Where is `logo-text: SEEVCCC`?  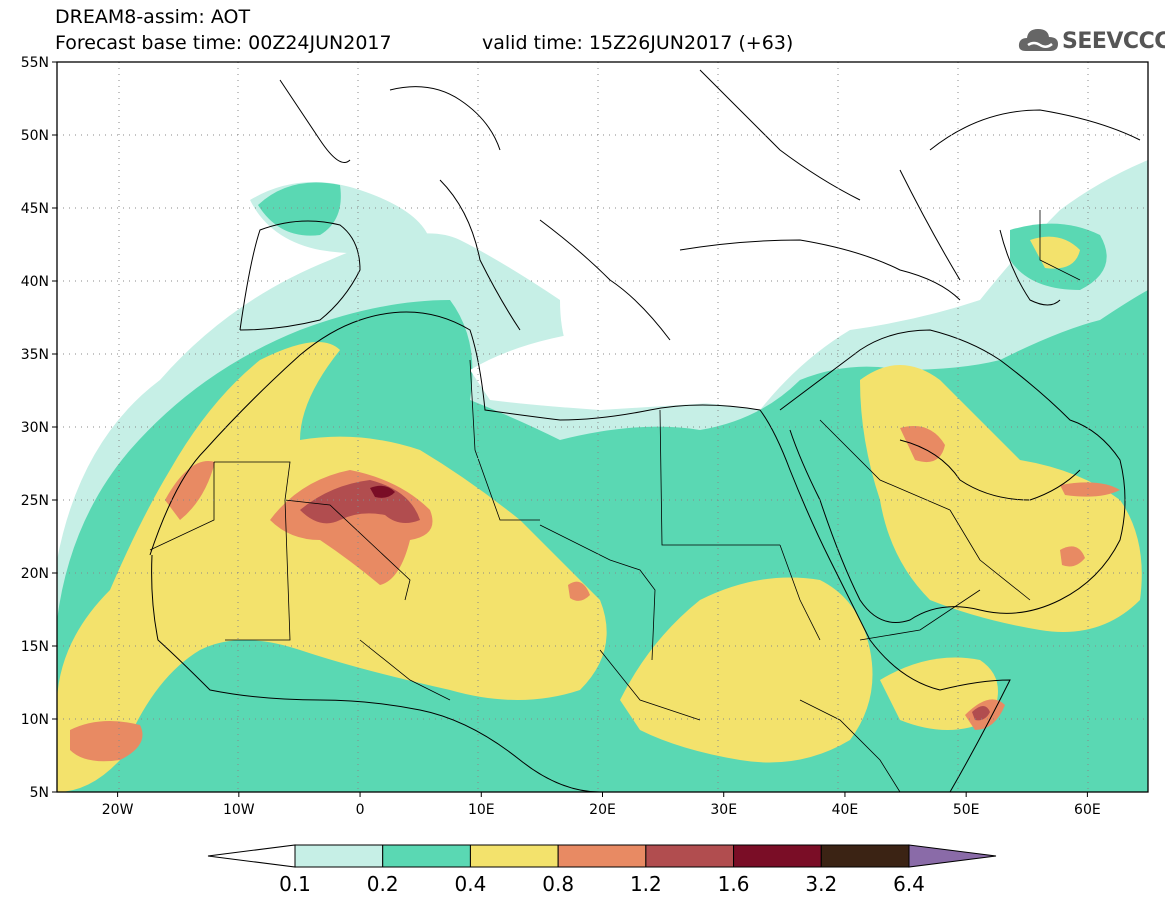
logo-text: SEEVCCC is located at coordinates (1113, 41).